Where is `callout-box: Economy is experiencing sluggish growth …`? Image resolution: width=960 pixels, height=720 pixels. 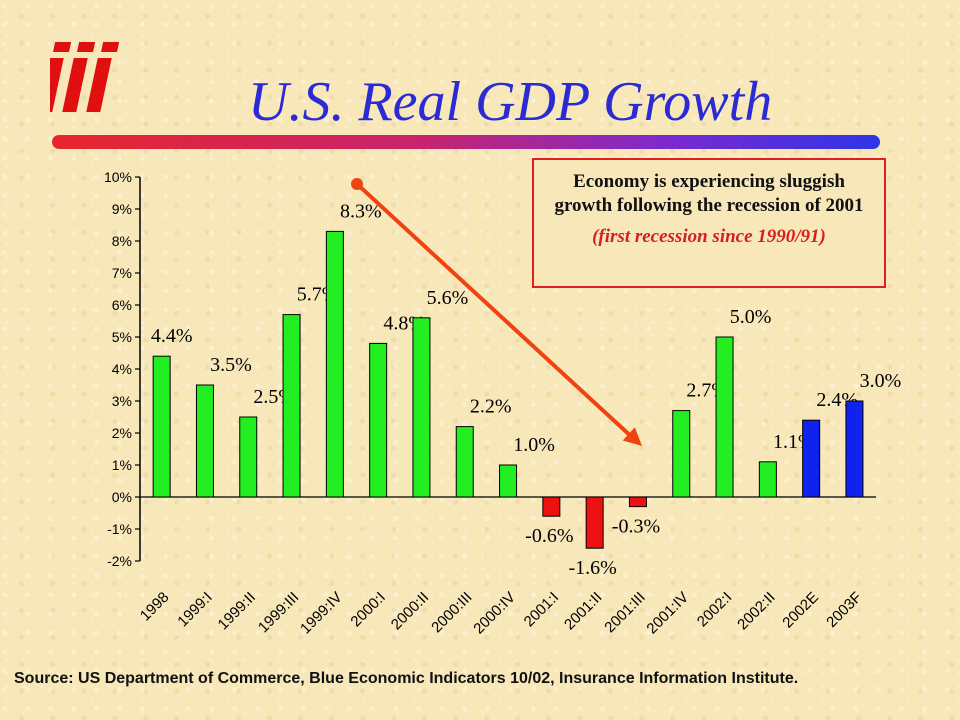
callout-box: Economy is experiencing sluggish growth … is located at coordinates (709, 223).